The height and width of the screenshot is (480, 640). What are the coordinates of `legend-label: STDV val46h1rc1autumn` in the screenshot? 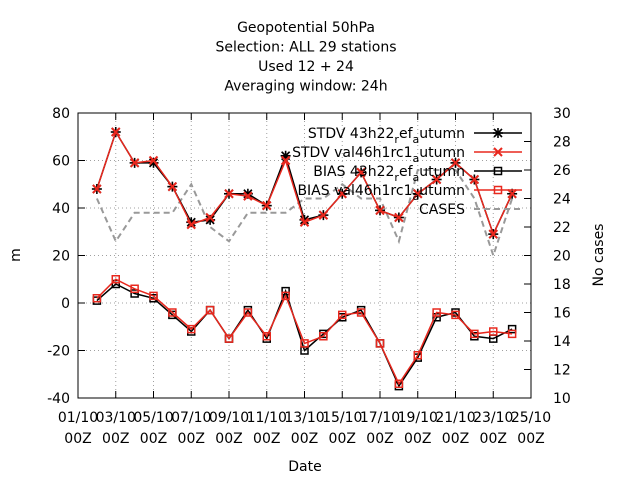 It's located at (378, 155).